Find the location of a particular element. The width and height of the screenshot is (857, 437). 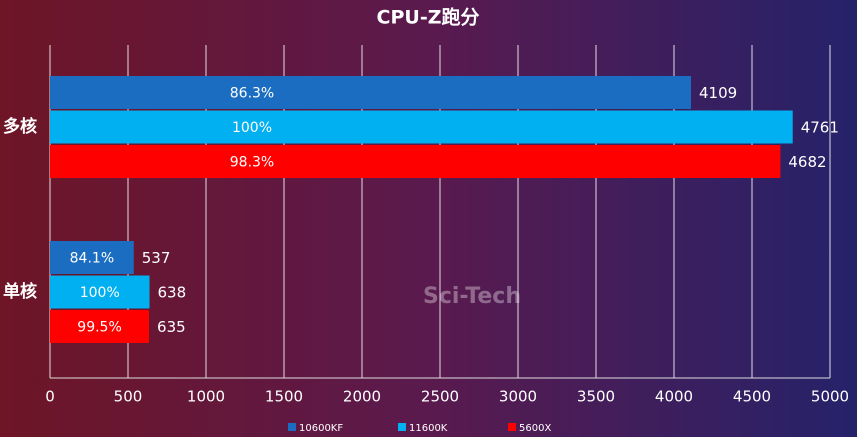

chart-title: CPU-Z跑分 is located at coordinates (428, 17).